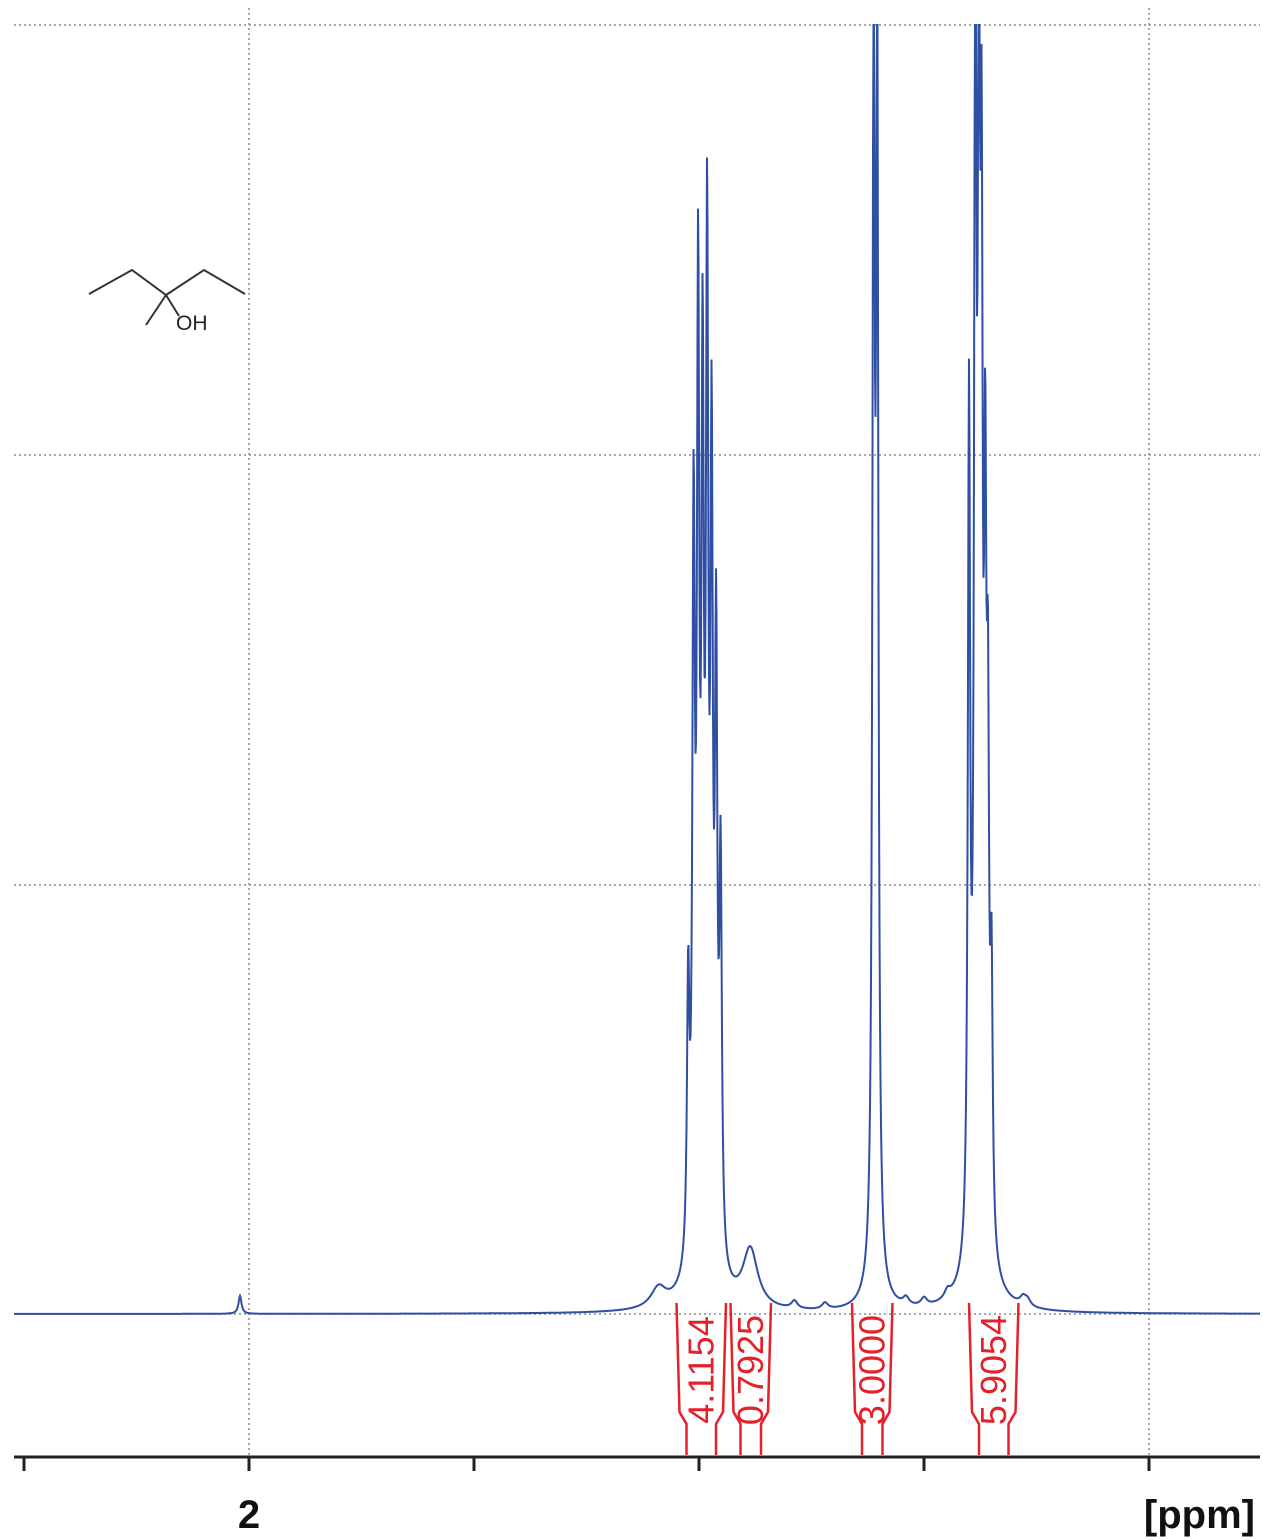 This screenshot has height=1540, width=1263. What do you see at coordinates (750, 1370) in the screenshot?
I see `integral-value-label: 0.7925` at bounding box center [750, 1370].